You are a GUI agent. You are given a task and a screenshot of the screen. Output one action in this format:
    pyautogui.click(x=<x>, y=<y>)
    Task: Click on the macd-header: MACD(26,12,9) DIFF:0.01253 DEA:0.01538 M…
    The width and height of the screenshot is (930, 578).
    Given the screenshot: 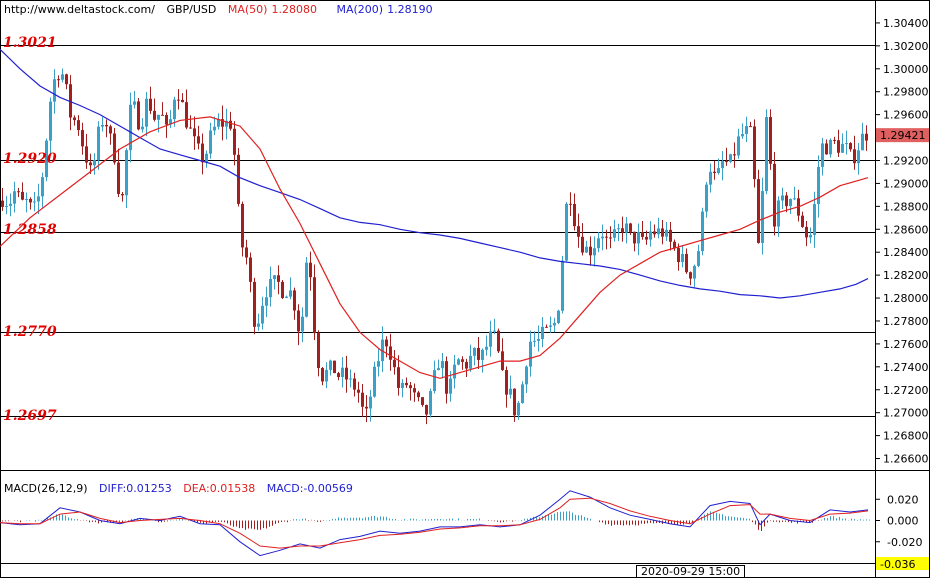 What is the action you would take?
    pyautogui.click(x=182, y=488)
    